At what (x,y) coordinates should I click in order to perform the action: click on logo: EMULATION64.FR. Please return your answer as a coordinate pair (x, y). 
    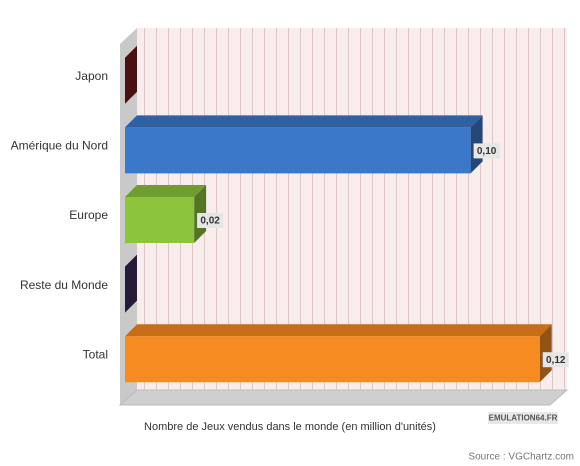
    Looking at the image, I should click on (523, 418).